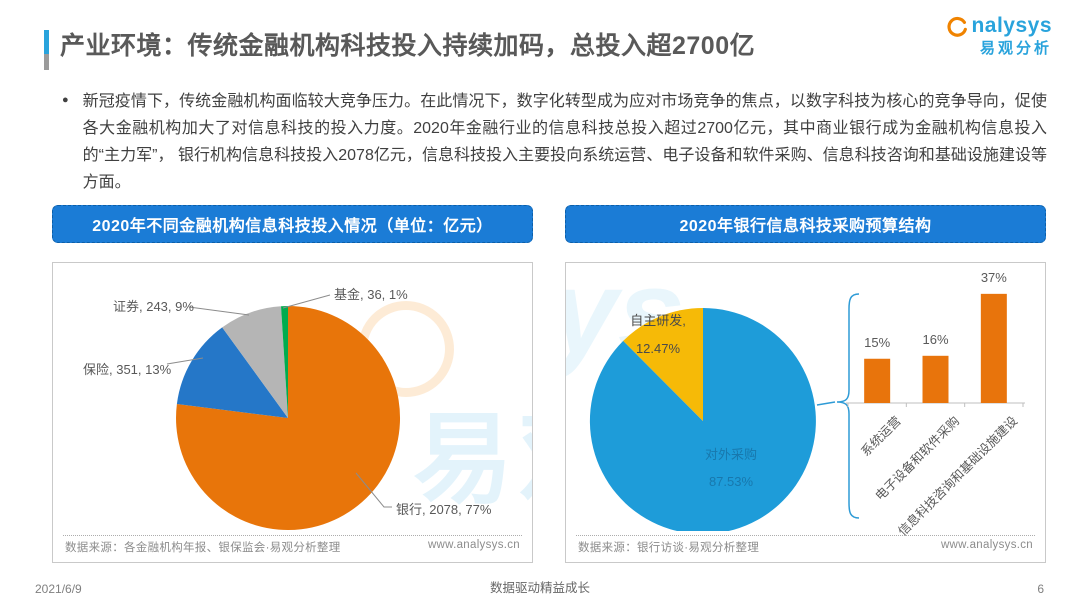  I want to click on pie-slice-保险, so click(232, 372).